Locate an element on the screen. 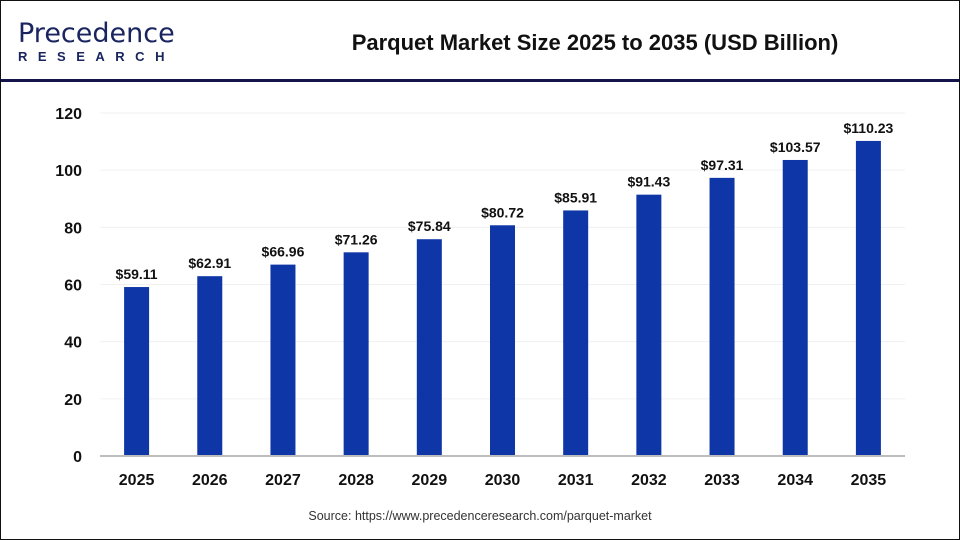 The height and width of the screenshot is (540, 960). x-tick-label: 2031 is located at coordinates (576, 480).